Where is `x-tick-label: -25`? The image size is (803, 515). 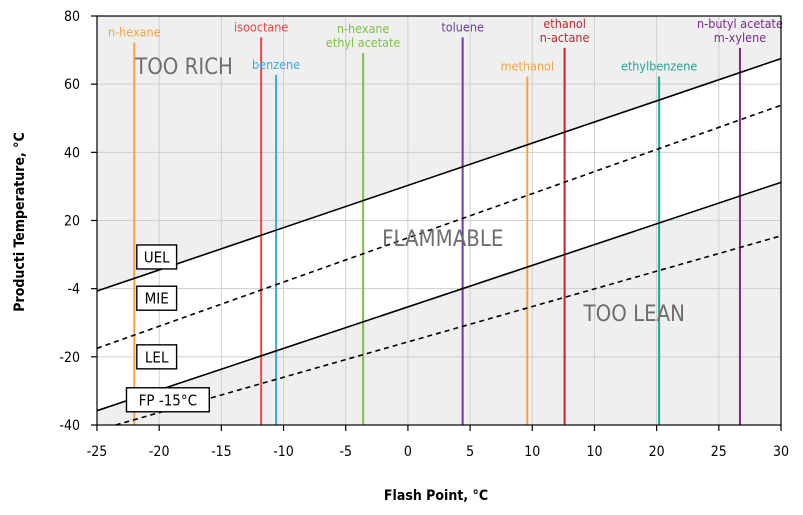 x-tick-label: -25 is located at coordinates (97, 452).